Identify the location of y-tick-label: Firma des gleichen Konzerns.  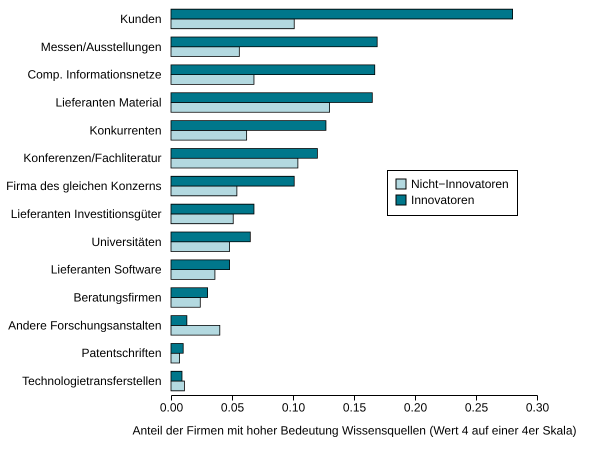
(84, 186).